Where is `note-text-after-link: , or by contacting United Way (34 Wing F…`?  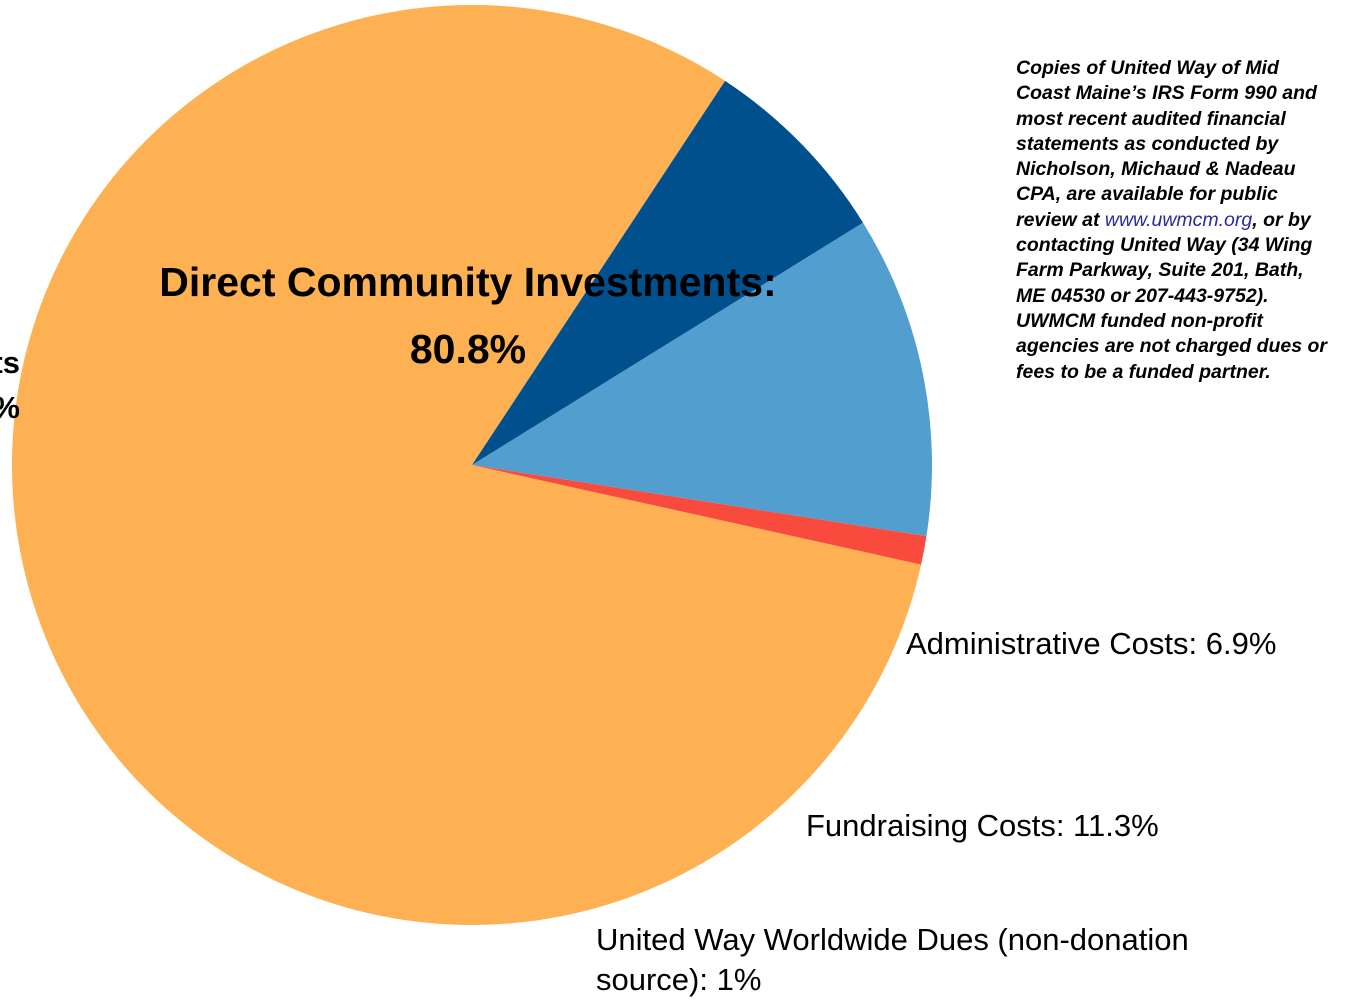 note-text-after-link: , or by contacting United Way (34 Wing F… is located at coordinates (1172, 295).